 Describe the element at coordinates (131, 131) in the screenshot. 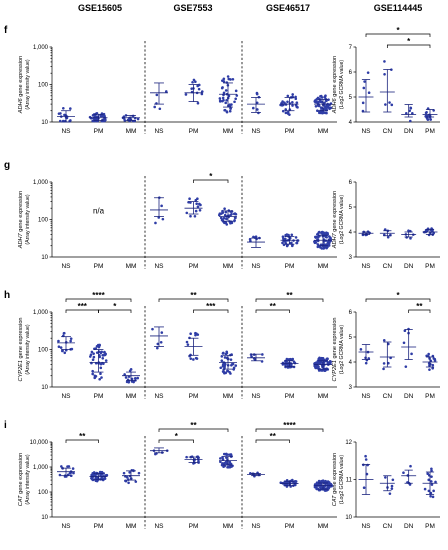

I see `category-label: MM` at that location.